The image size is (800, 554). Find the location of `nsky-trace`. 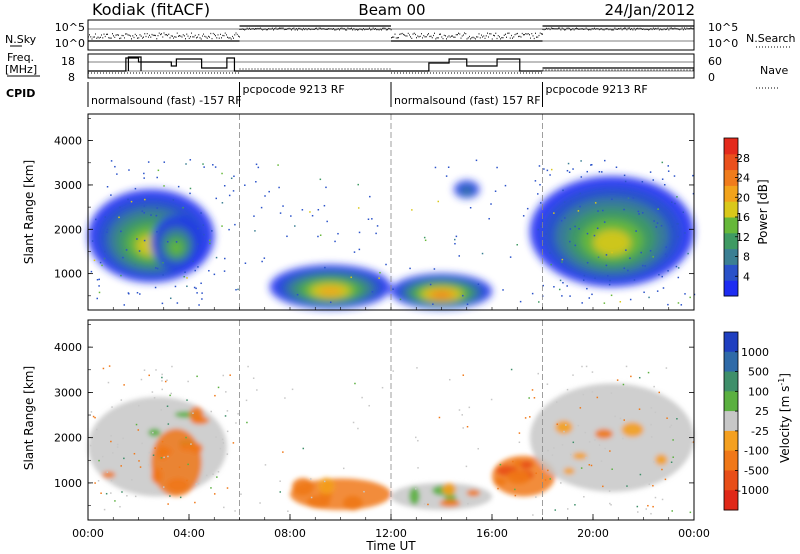

nsky-trace is located at coordinates (391, 33).